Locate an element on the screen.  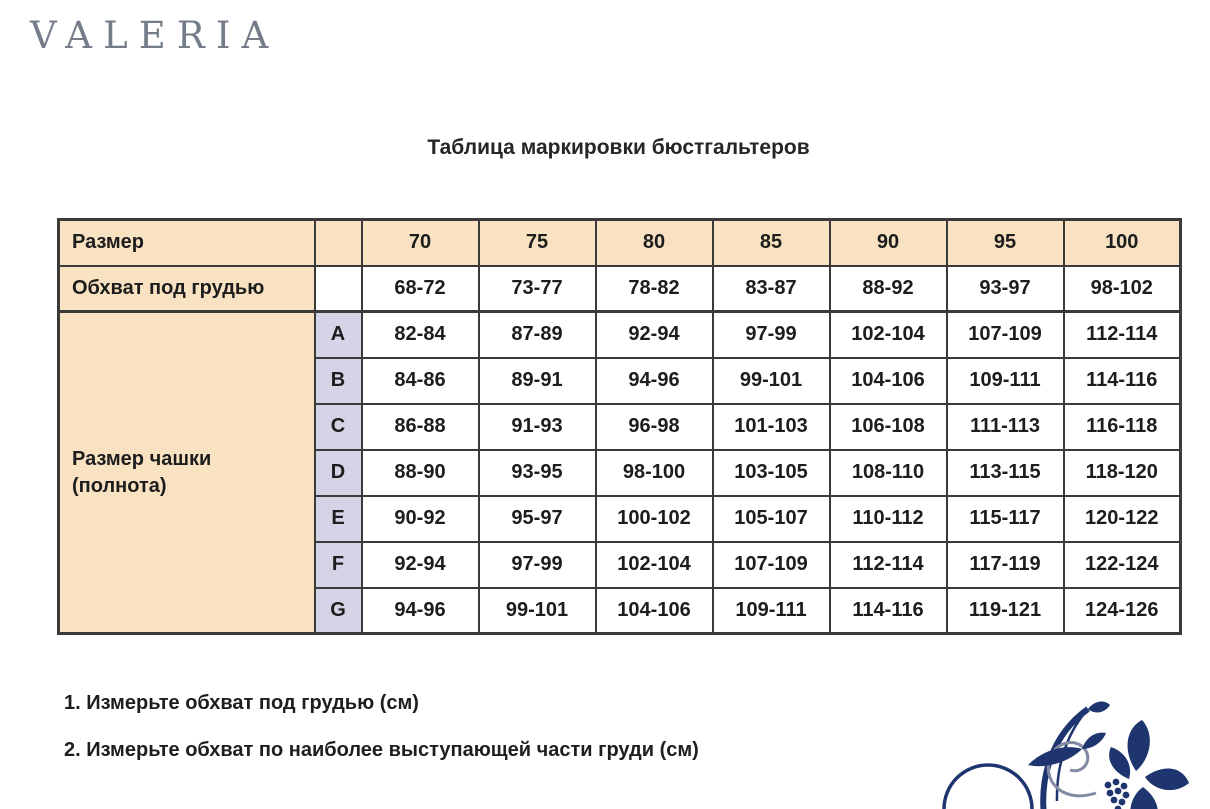
page-title: Таблица маркировки бюстгальтеров is located at coordinates (618, 147).